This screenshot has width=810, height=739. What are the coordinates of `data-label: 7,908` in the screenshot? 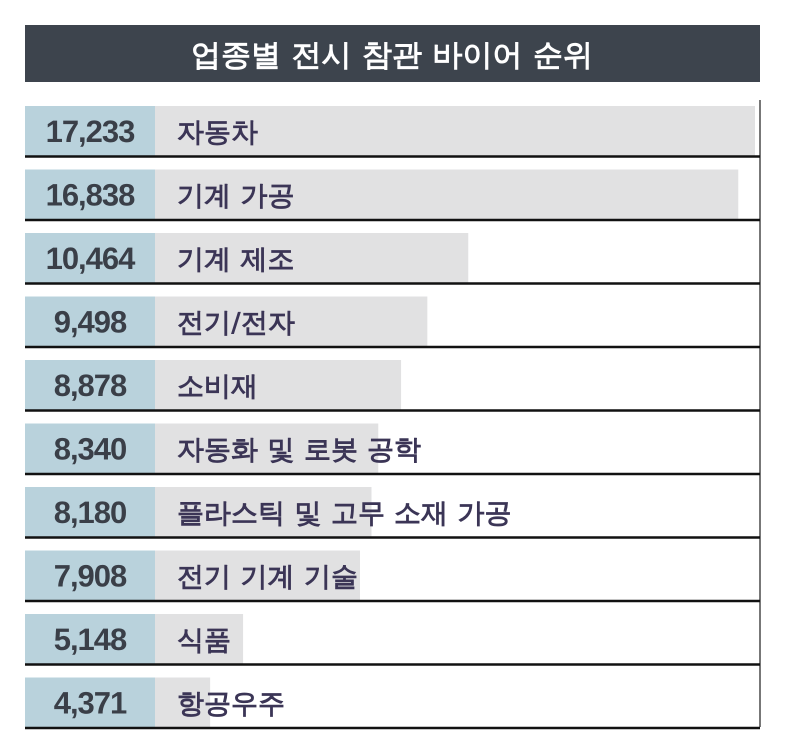 It's located at (91, 576).